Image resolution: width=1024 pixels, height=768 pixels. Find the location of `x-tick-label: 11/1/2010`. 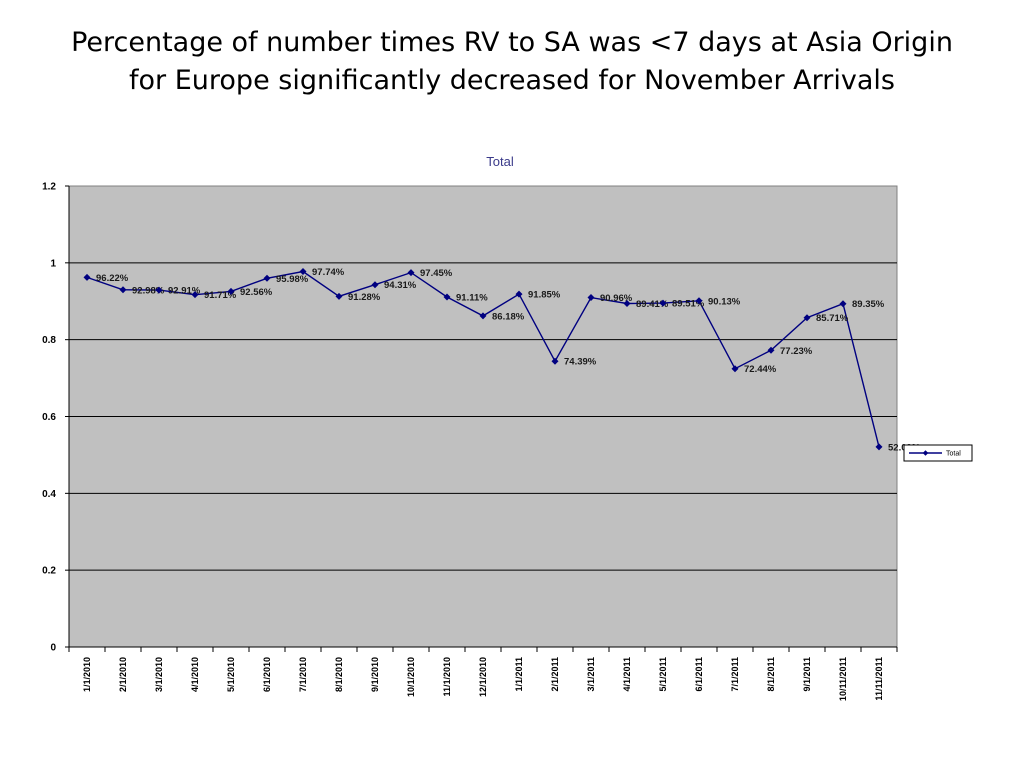

x-tick-label: 11/1/2010 is located at coordinates (447, 677).